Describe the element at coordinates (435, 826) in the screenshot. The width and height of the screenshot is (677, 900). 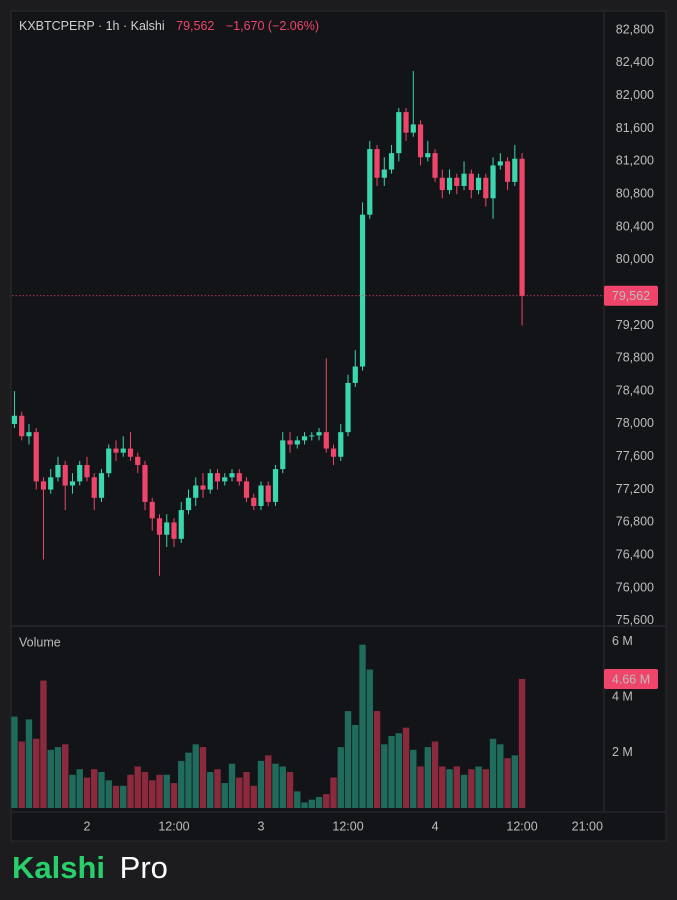
I see `x-tick-label: 4` at that location.